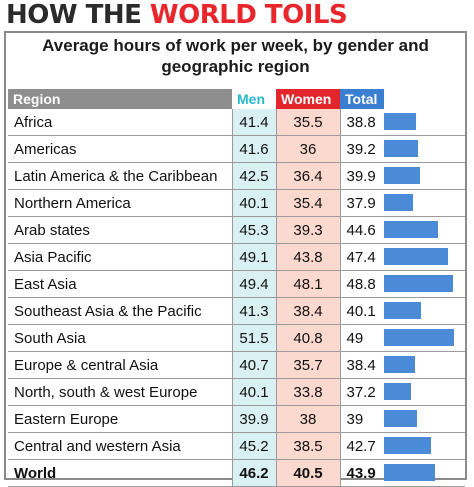 The width and height of the screenshot is (474, 487). I want to click on region-cell: Eastern Europe, so click(120, 419).